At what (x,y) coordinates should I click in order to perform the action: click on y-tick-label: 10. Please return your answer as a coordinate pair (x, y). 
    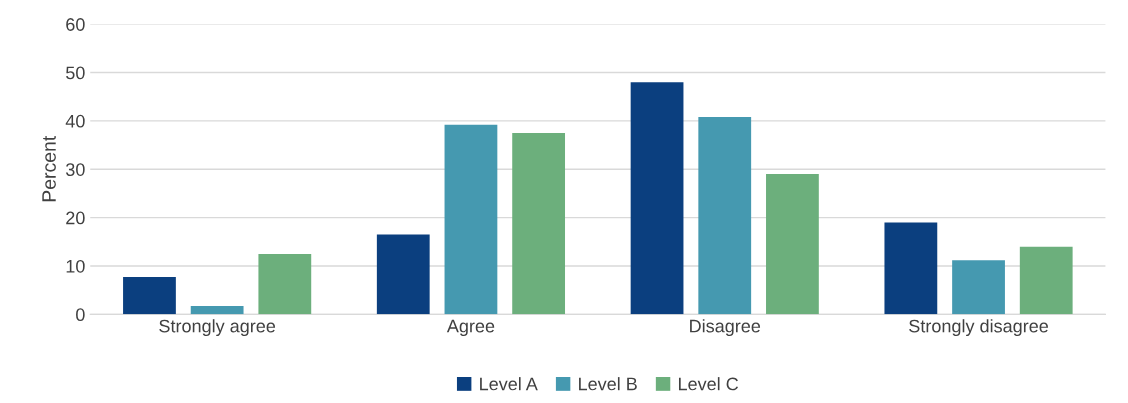
    Looking at the image, I should click on (75, 266).